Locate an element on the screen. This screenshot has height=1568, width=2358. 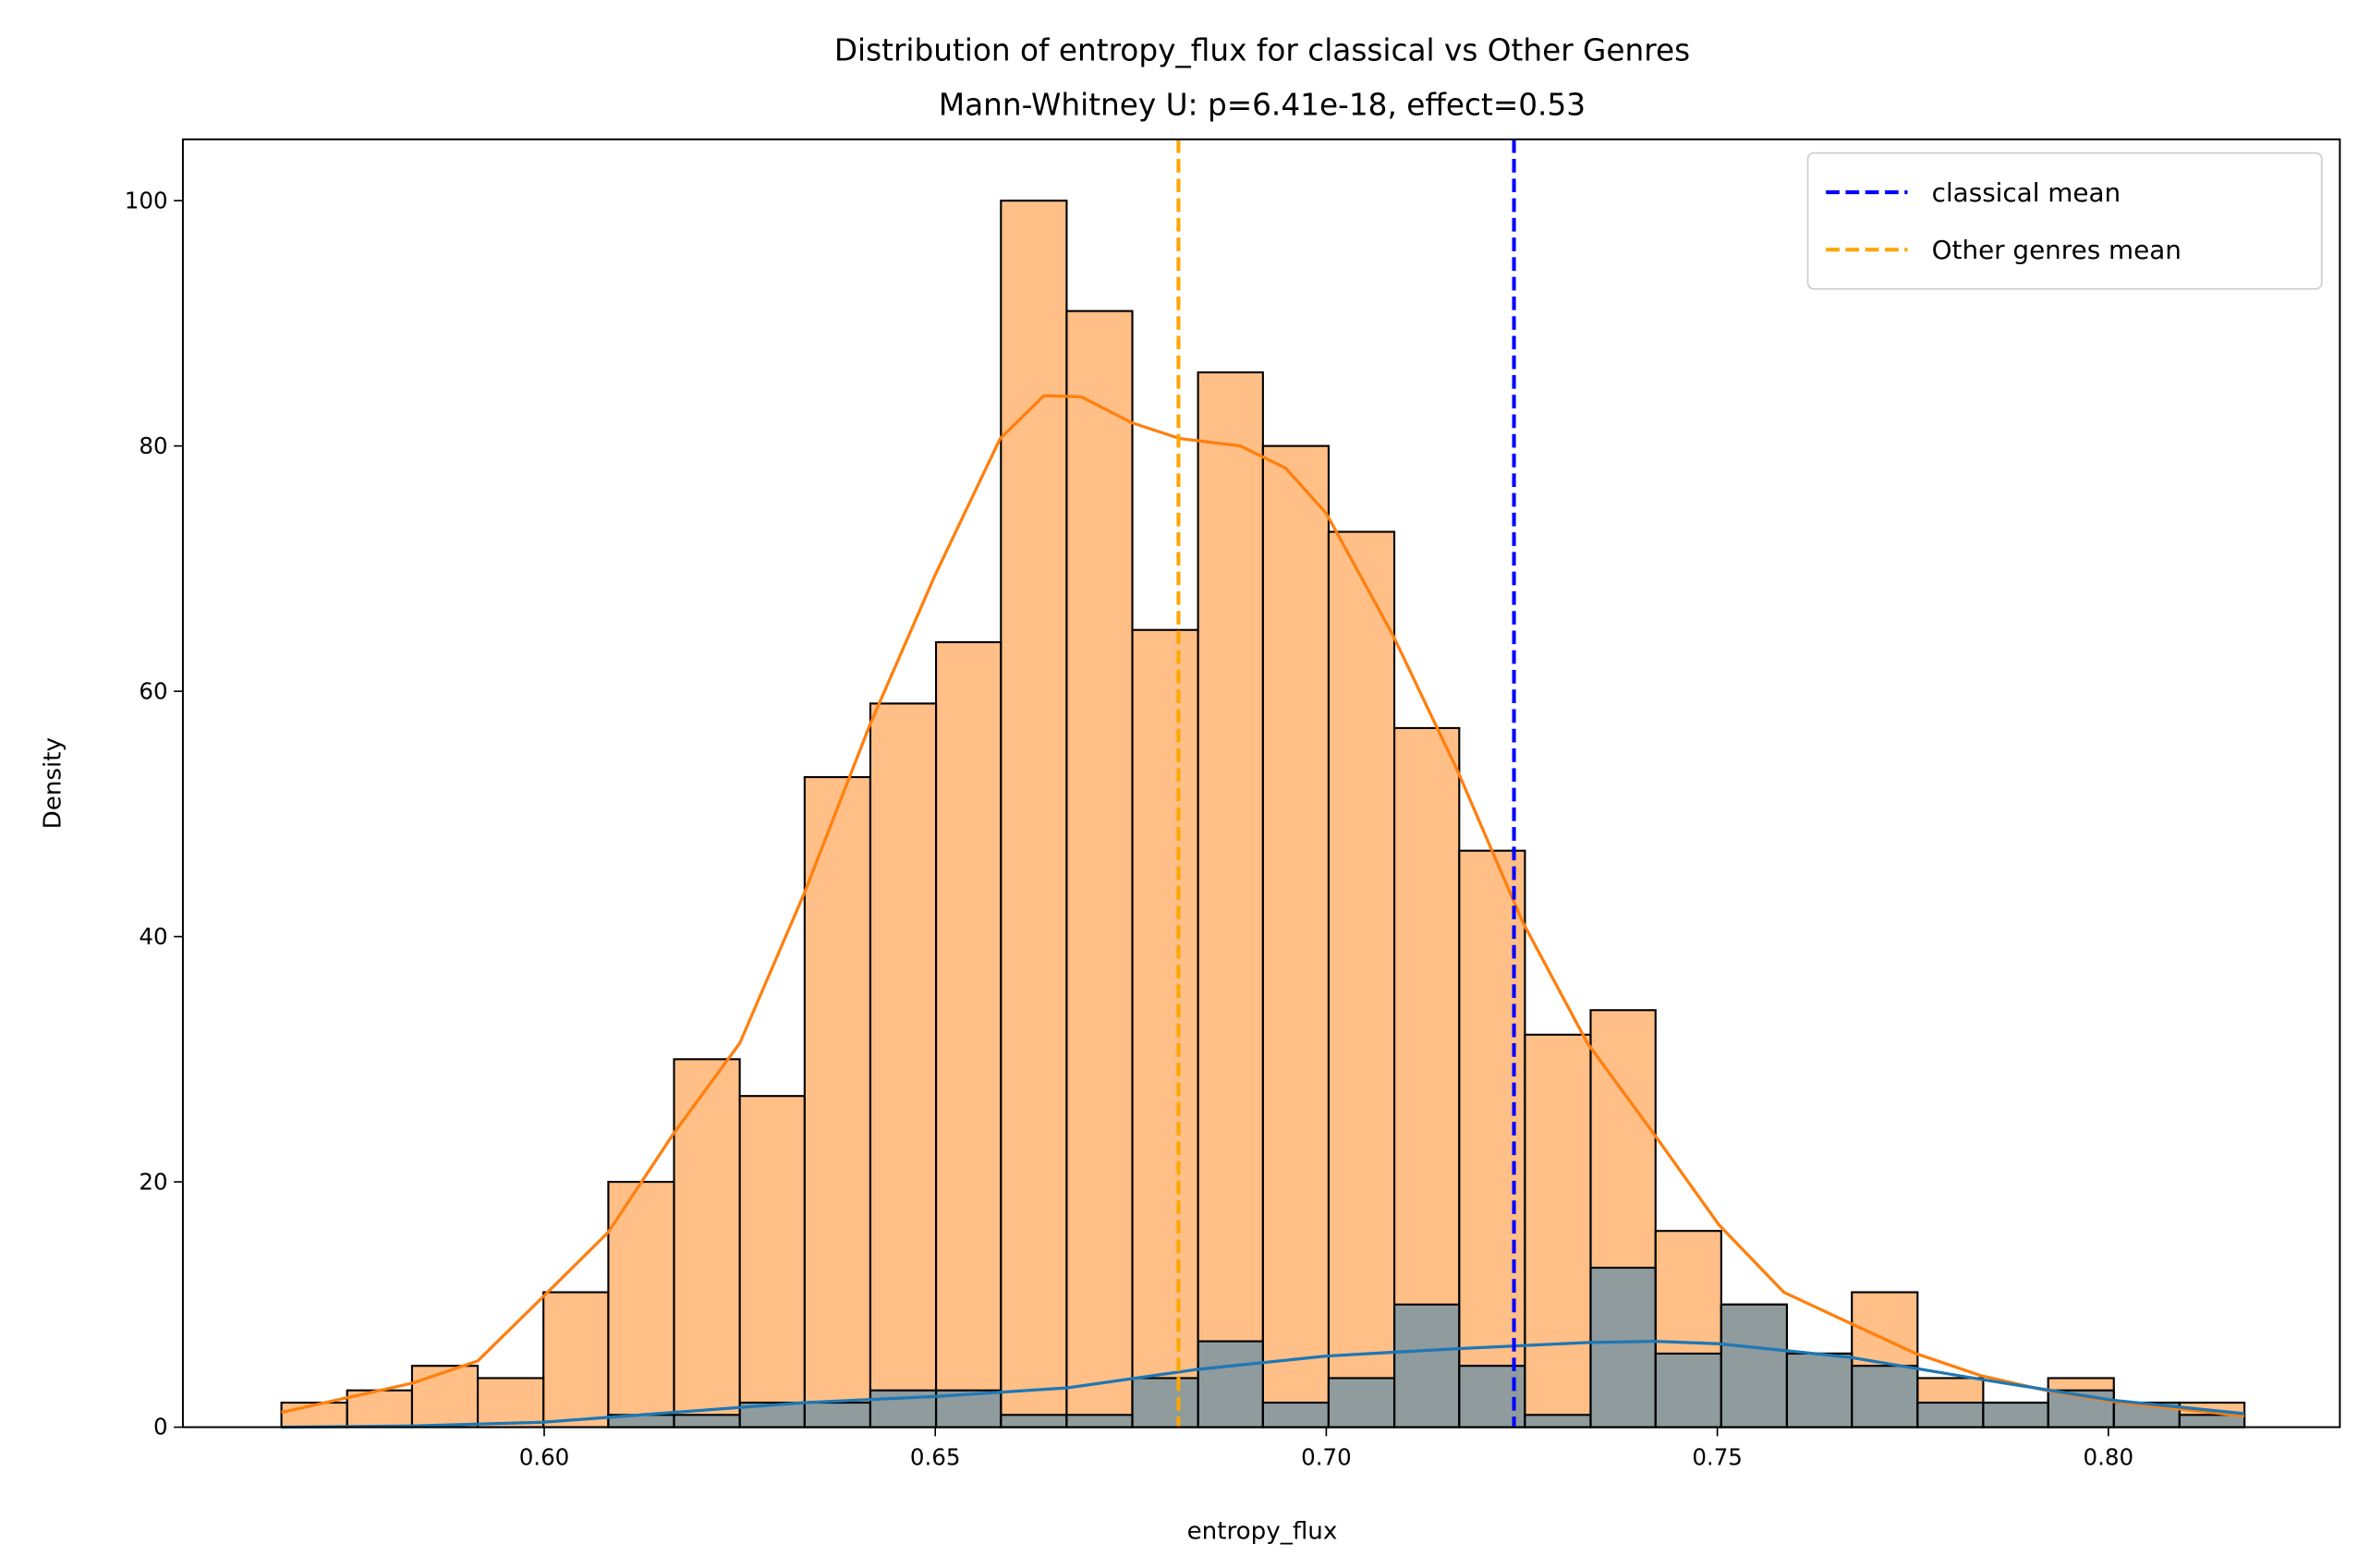
y-tick-label: 60 is located at coordinates (153, 690).